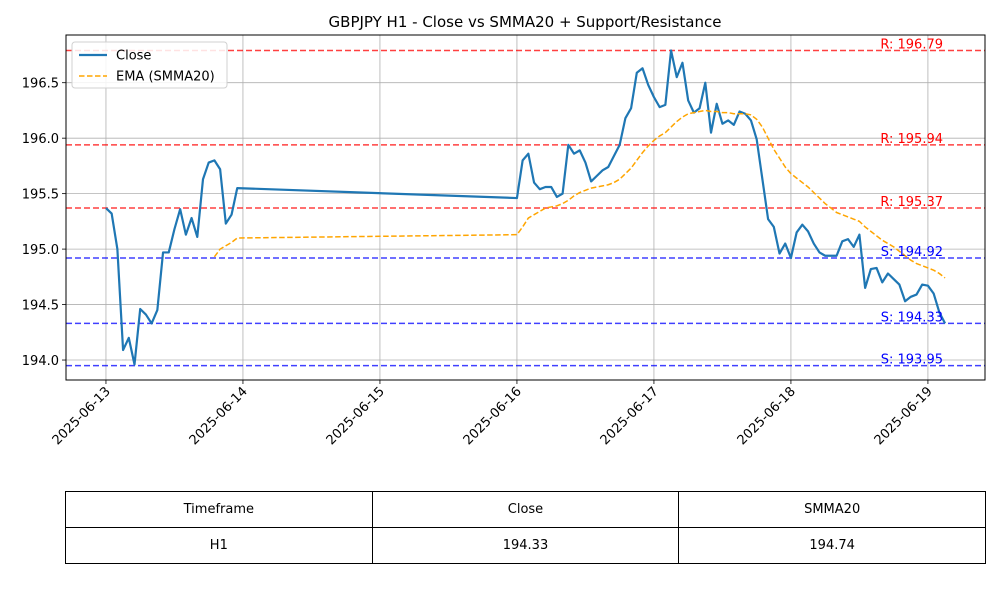 The width and height of the screenshot is (1000, 600). What do you see at coordinates (165, 77) in the screenshot?
I see `legend-label: EMA (SMMA20)` at bounding box center [165, 77].